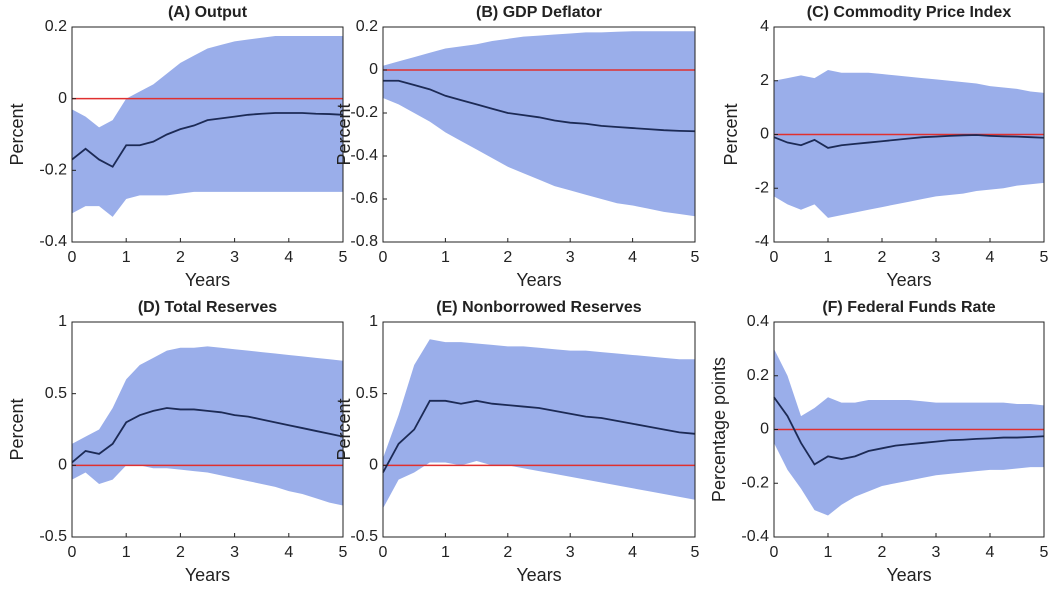  Describe the element at coordinates (364, 198) in the screenshot. I see `y-tick-label: -0.6` at that location.